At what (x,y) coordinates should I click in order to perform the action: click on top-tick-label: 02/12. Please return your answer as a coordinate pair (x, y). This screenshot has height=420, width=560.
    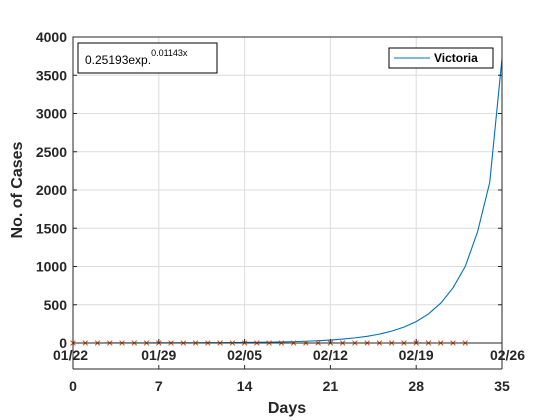
    Looking at the image, I should click on (330, 355).